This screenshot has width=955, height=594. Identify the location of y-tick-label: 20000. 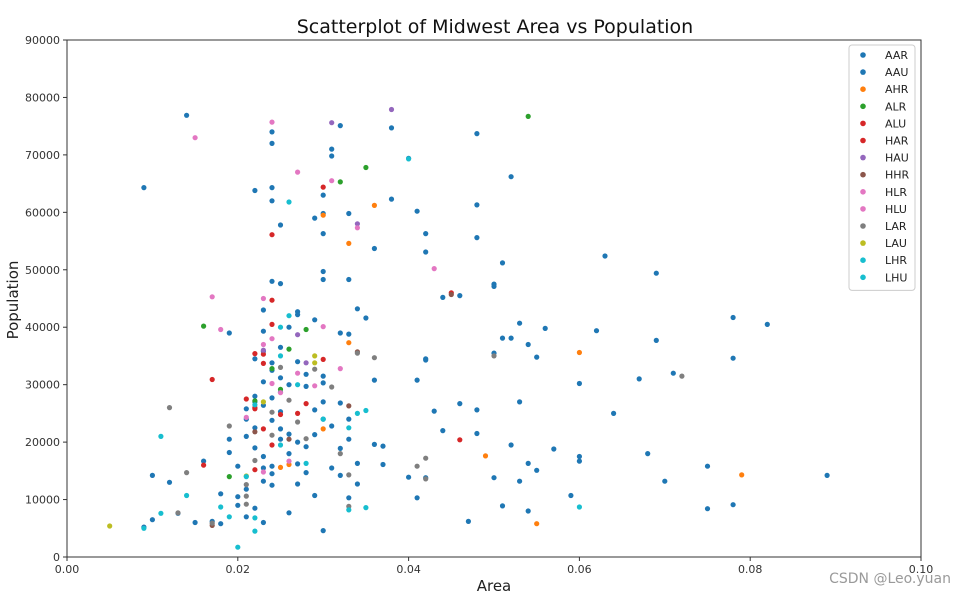
(42, 442).